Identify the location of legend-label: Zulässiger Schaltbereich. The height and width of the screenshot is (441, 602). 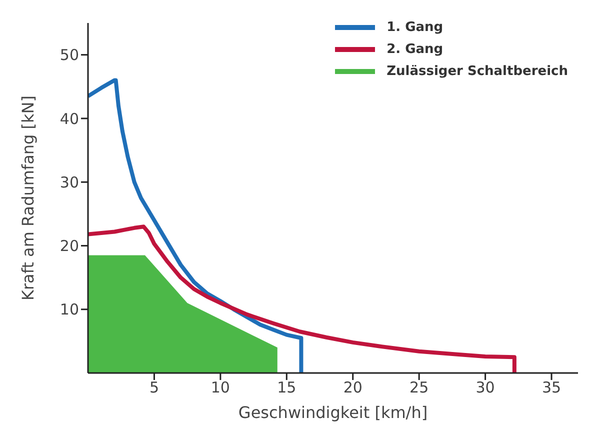
(477, 71).